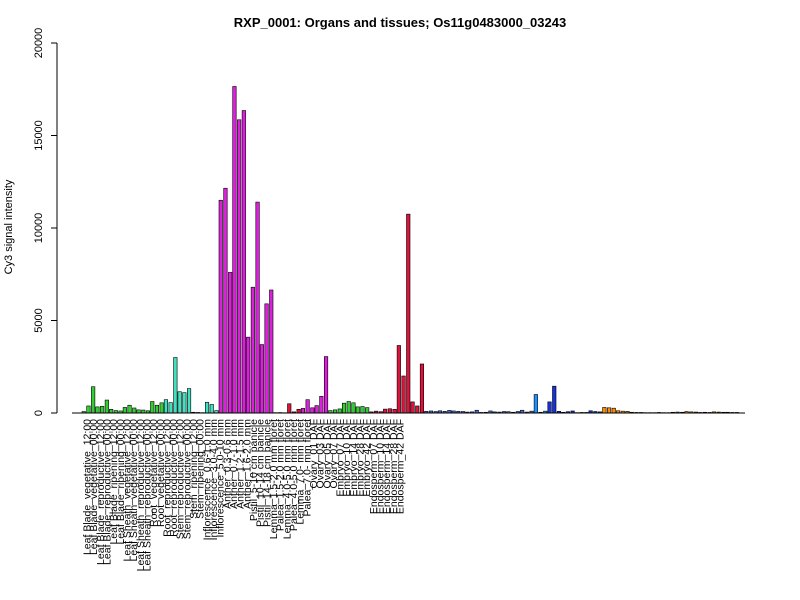 The height and width of the screenshot is (600, 800). I want to click on x-tick-label: Leaf Sheath_vegetative_00:00, so click(134, 490).